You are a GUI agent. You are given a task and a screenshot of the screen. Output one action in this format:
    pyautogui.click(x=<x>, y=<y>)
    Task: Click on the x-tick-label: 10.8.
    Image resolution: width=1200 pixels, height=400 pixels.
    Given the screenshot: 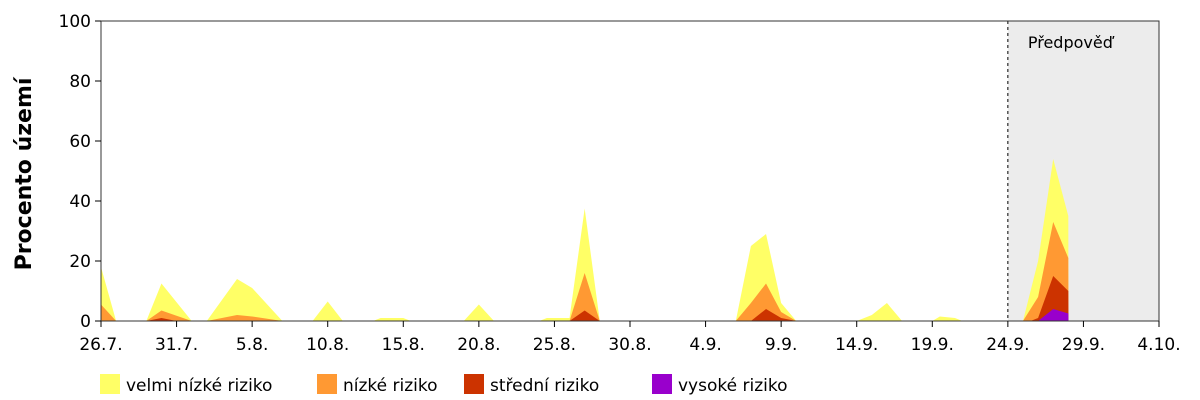 What is the action you would take?
    pyautogui.click(x=327, y=345)
    